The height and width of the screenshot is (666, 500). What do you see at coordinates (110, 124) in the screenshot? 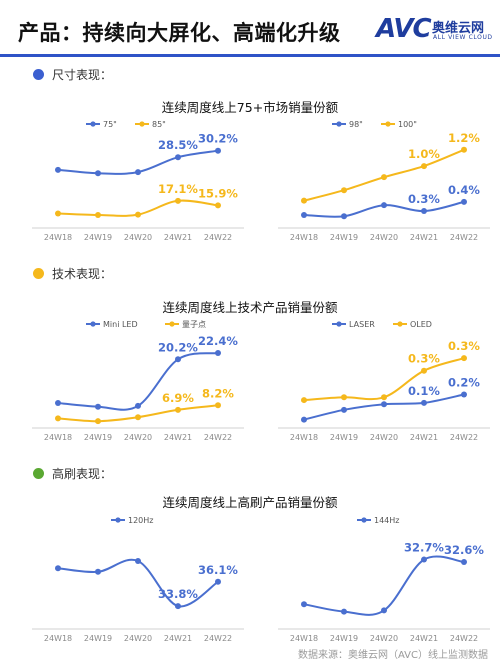
I see `legend-label: 75"` at bounding box center [110, 124].